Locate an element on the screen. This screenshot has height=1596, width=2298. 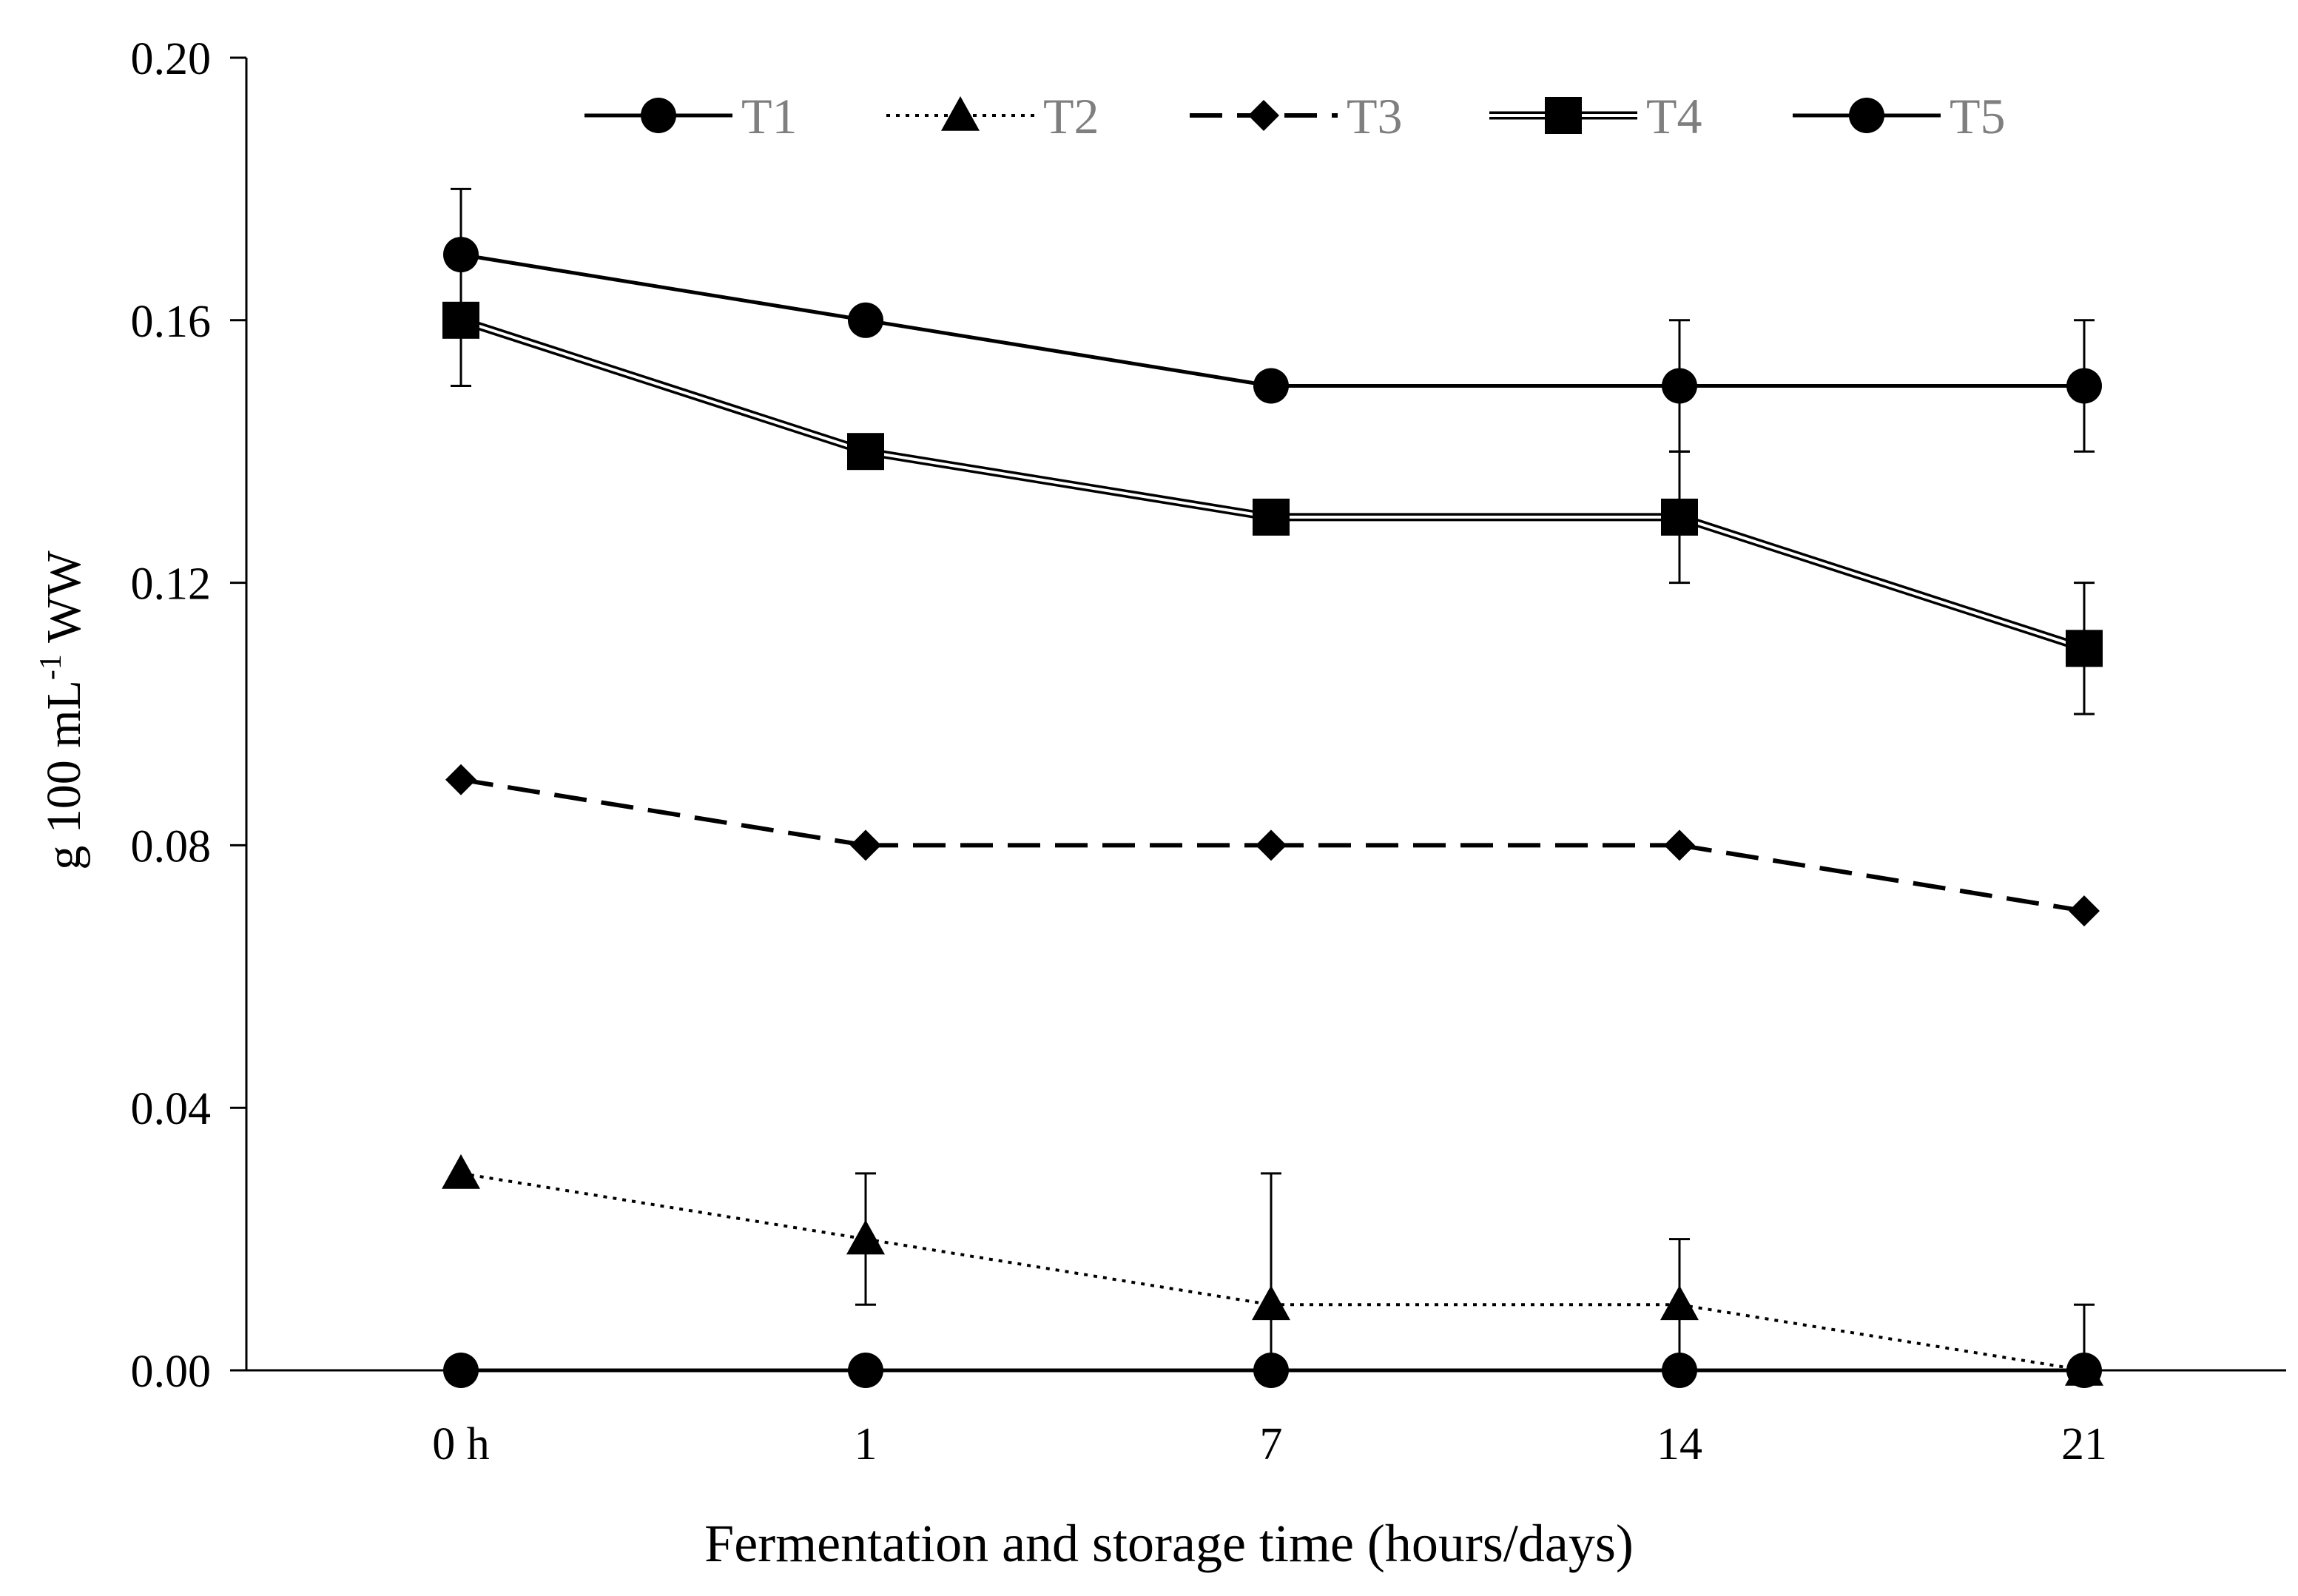
y-tick-label: 0.12 is located at coordinates (171, 584).